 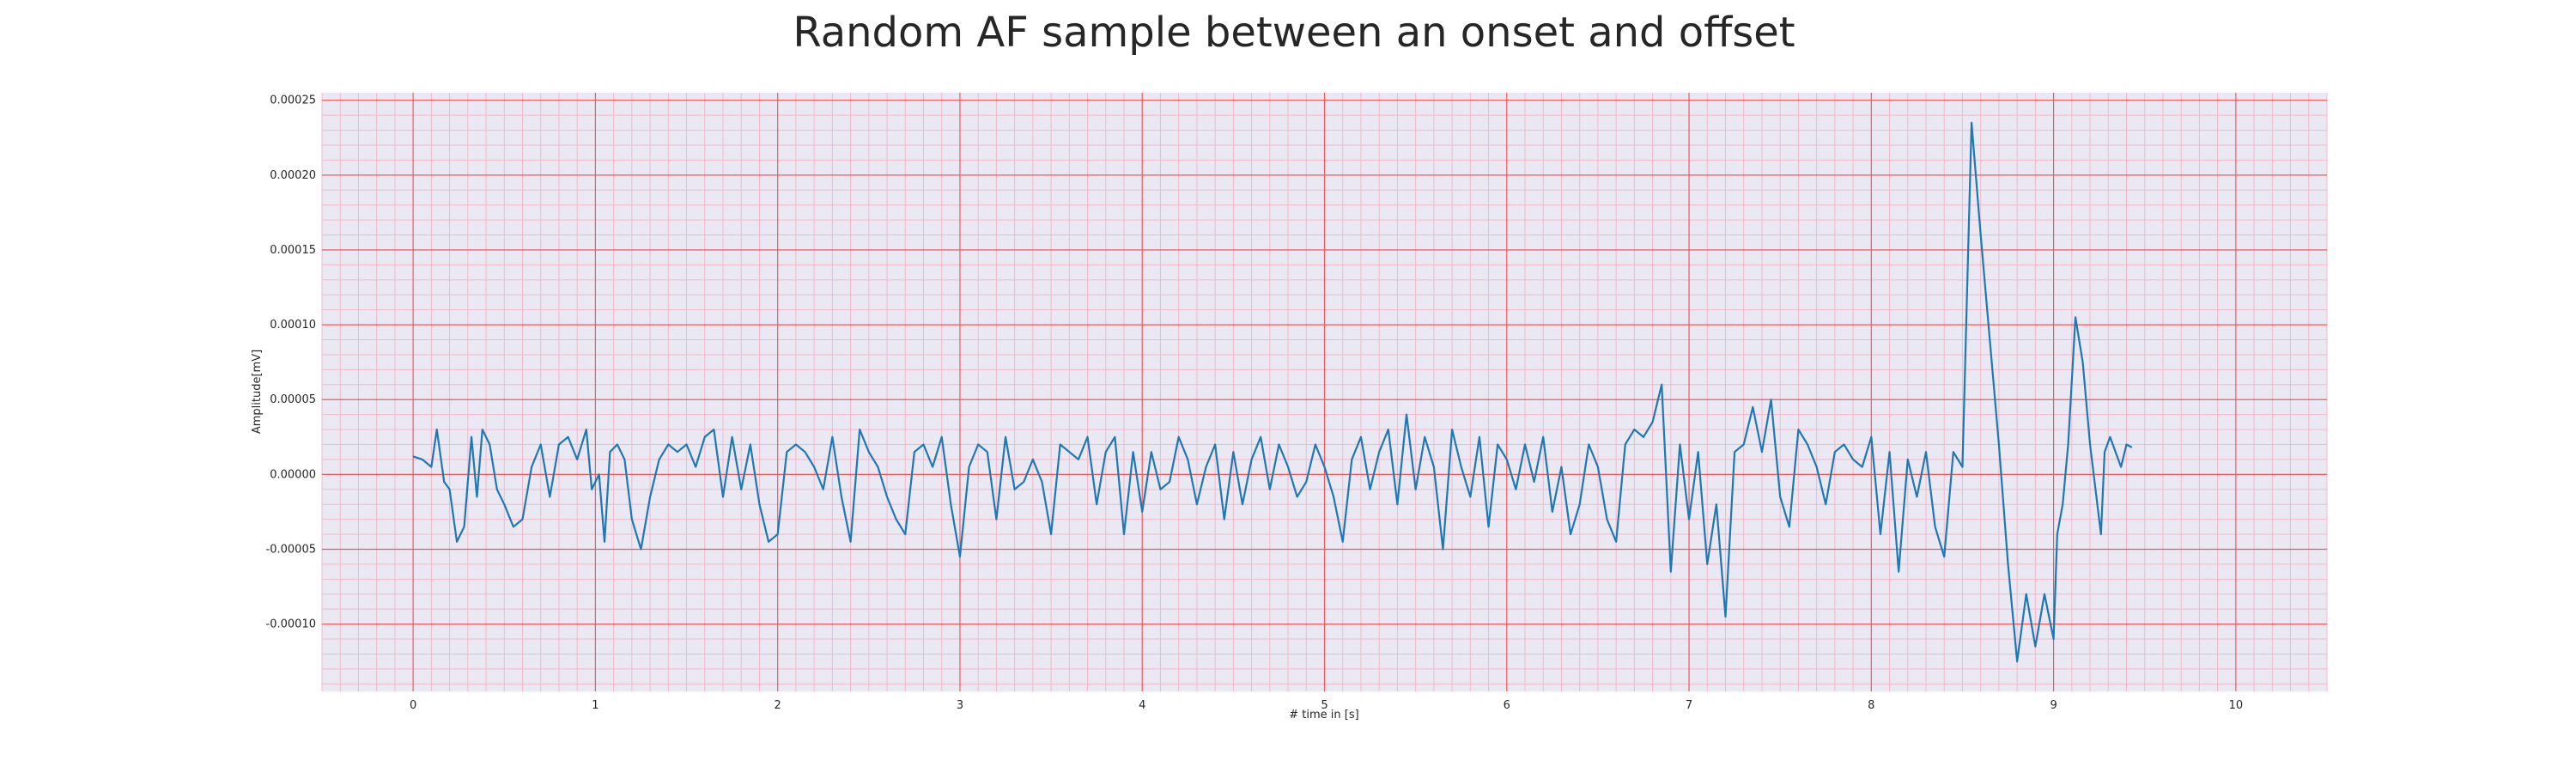 What do you see at coordinates (258, 392) in the screenshot?
I see `y-axis-label: Amplitude[mV]` at bounding box center [258, 392].